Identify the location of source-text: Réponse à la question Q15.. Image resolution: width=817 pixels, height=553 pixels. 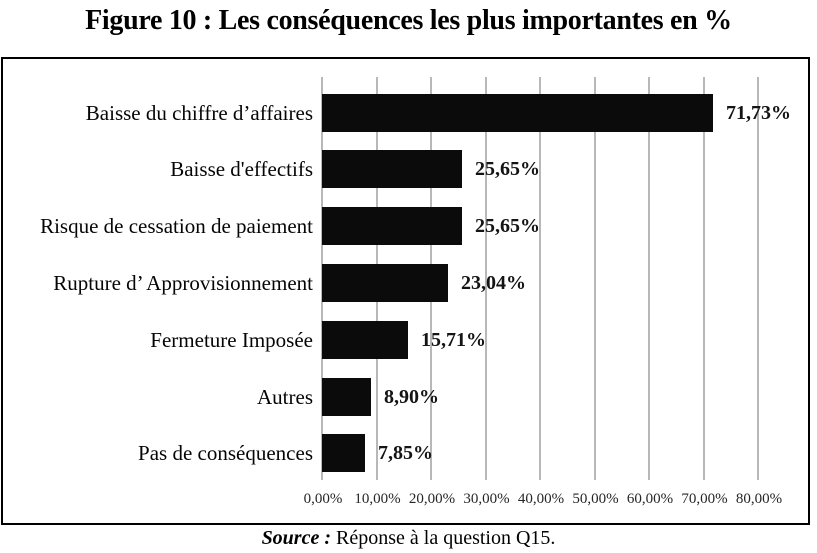
(443, 538).